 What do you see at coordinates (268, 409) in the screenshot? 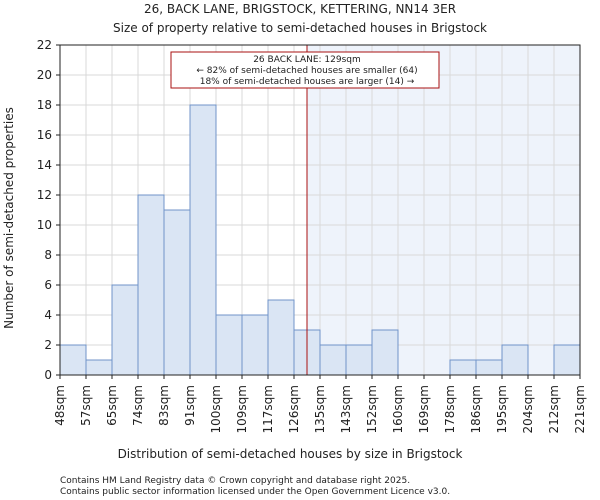
I see `x-tick-label: 117sqm` at bounding box center [268, 409].